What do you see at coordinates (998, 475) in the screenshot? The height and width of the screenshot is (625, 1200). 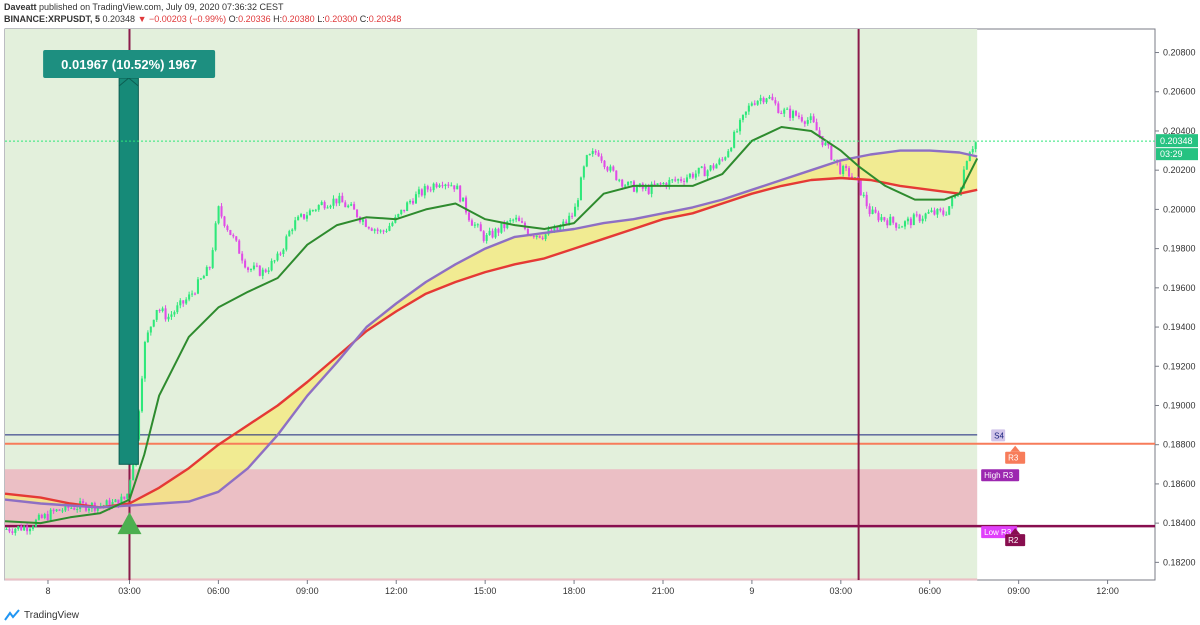 I see `level-tag-high-r3: High R3` at bounding box center [998, 475].